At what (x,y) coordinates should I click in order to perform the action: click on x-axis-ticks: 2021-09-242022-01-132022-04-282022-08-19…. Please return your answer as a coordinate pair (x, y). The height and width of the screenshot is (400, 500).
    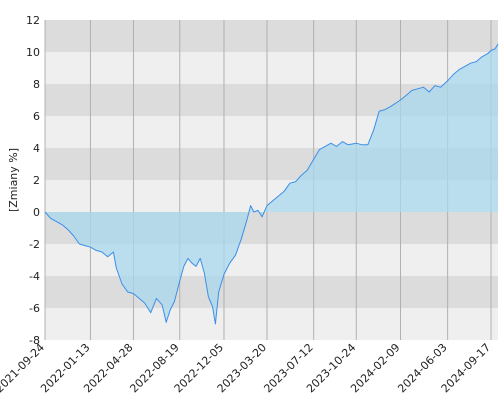
    Looking at the image, I should click on (246, 368).